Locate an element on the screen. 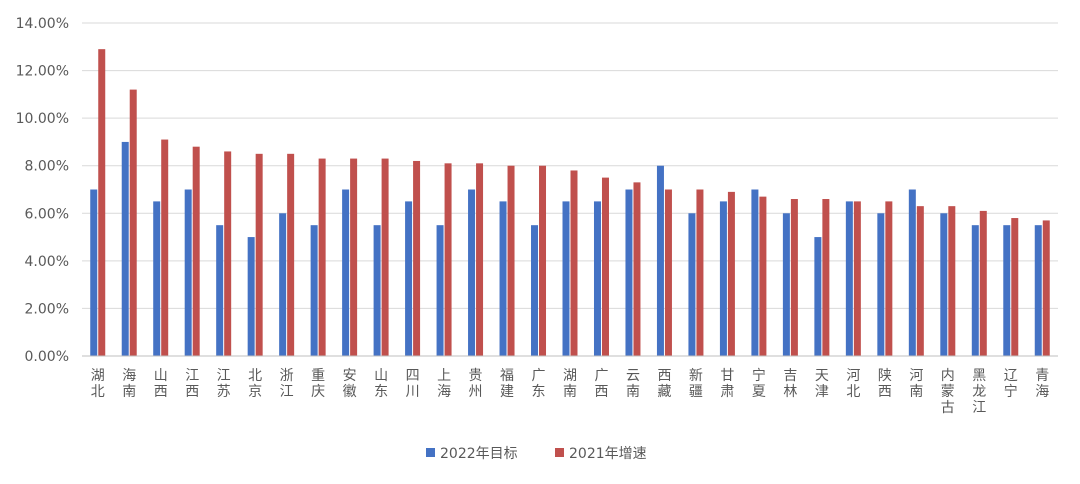  y-tick-label: 0.00% is located at coordinates (47, 357).